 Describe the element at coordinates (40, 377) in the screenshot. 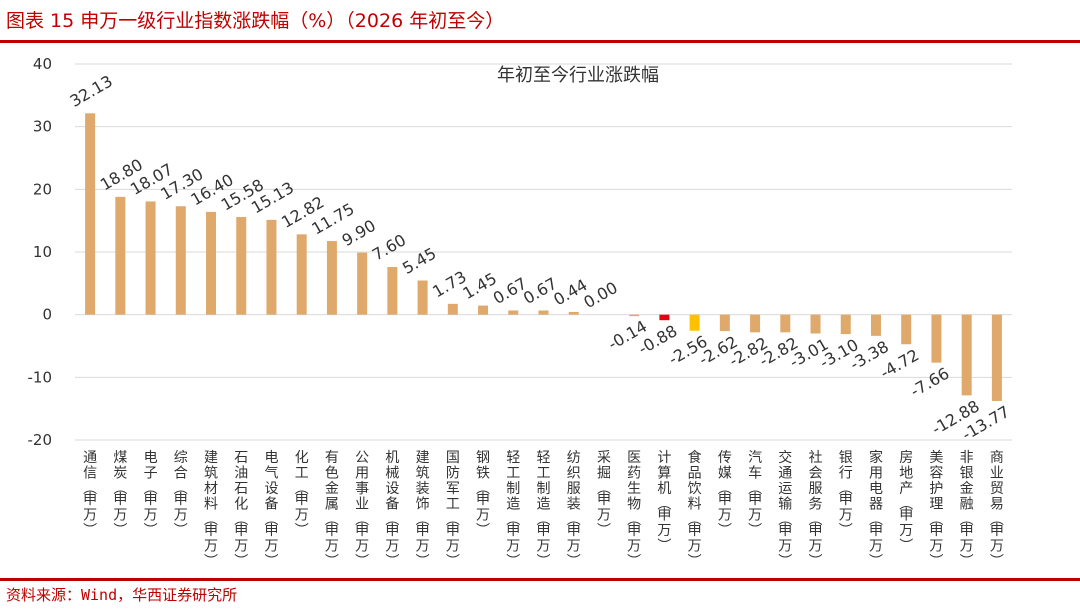

I see `y-tick-label: -10` at that location.